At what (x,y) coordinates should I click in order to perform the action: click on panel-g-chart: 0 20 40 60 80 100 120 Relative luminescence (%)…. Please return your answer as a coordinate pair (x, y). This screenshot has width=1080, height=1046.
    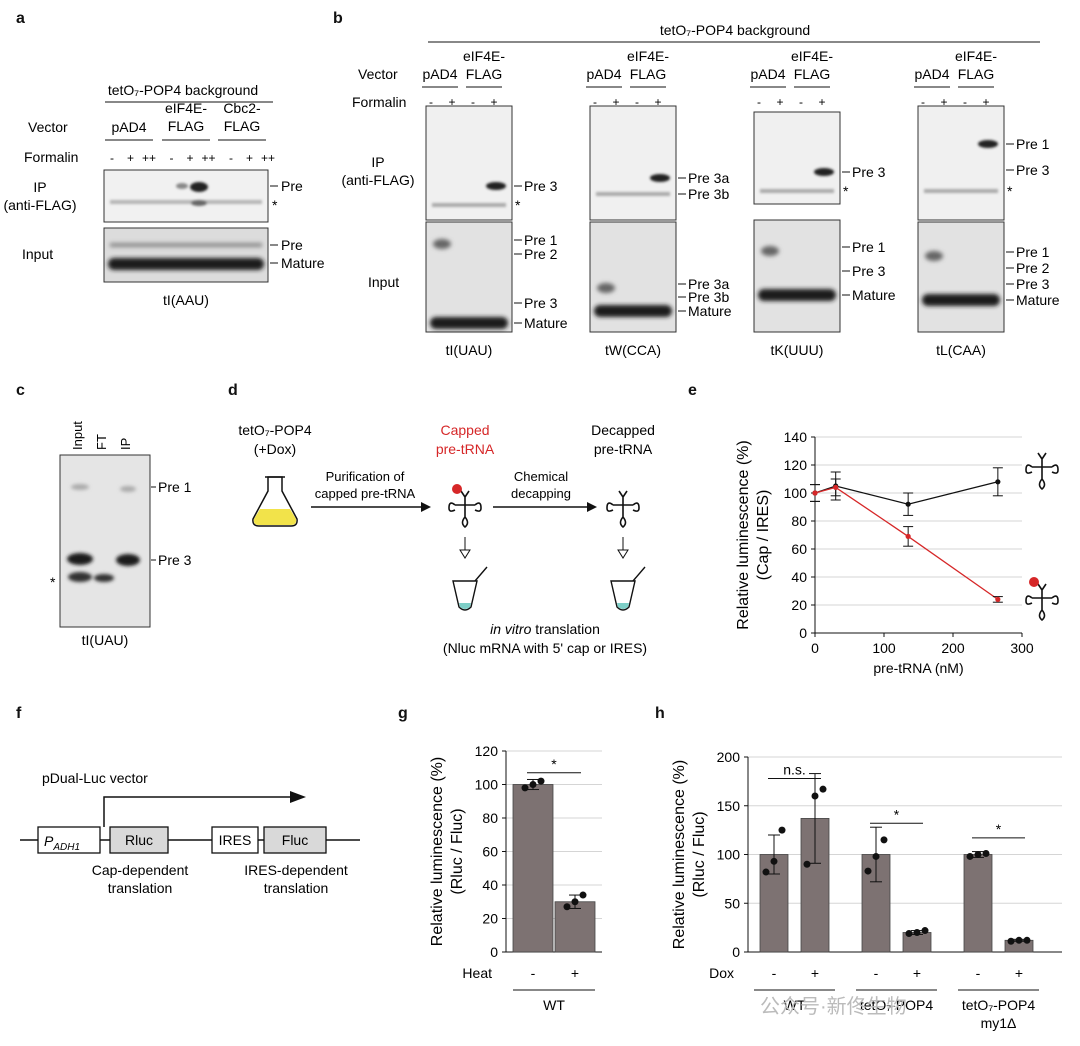
    Looking at the image, I should click on (515, 878).